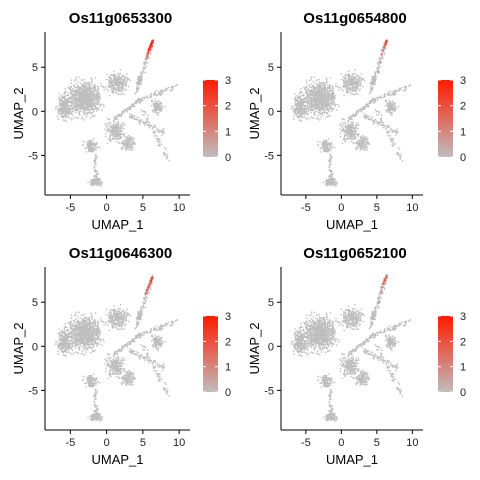 Image resolution: width=480 pixels, height=480 pixels. What do you see at coordinates (351, 113) in the screenshot?
I see `background-cells` at bounding box center [351, 113].